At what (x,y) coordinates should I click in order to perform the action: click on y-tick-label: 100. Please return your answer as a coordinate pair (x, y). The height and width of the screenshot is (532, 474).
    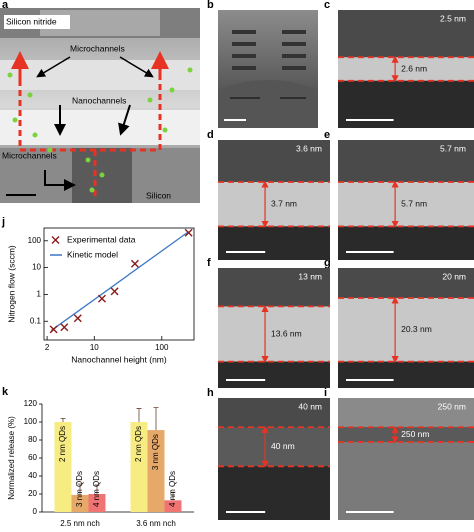
    Looking at the image, I should click on (35, 240).